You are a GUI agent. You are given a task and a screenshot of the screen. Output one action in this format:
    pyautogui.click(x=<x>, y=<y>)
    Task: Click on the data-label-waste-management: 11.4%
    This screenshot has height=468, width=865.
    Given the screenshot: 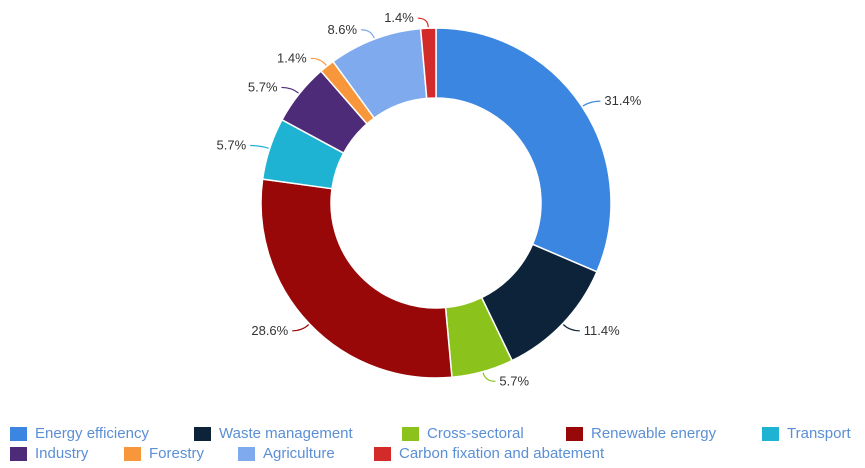 What is the action you would take?
    pyautogui.click(x=602, y=330)
    